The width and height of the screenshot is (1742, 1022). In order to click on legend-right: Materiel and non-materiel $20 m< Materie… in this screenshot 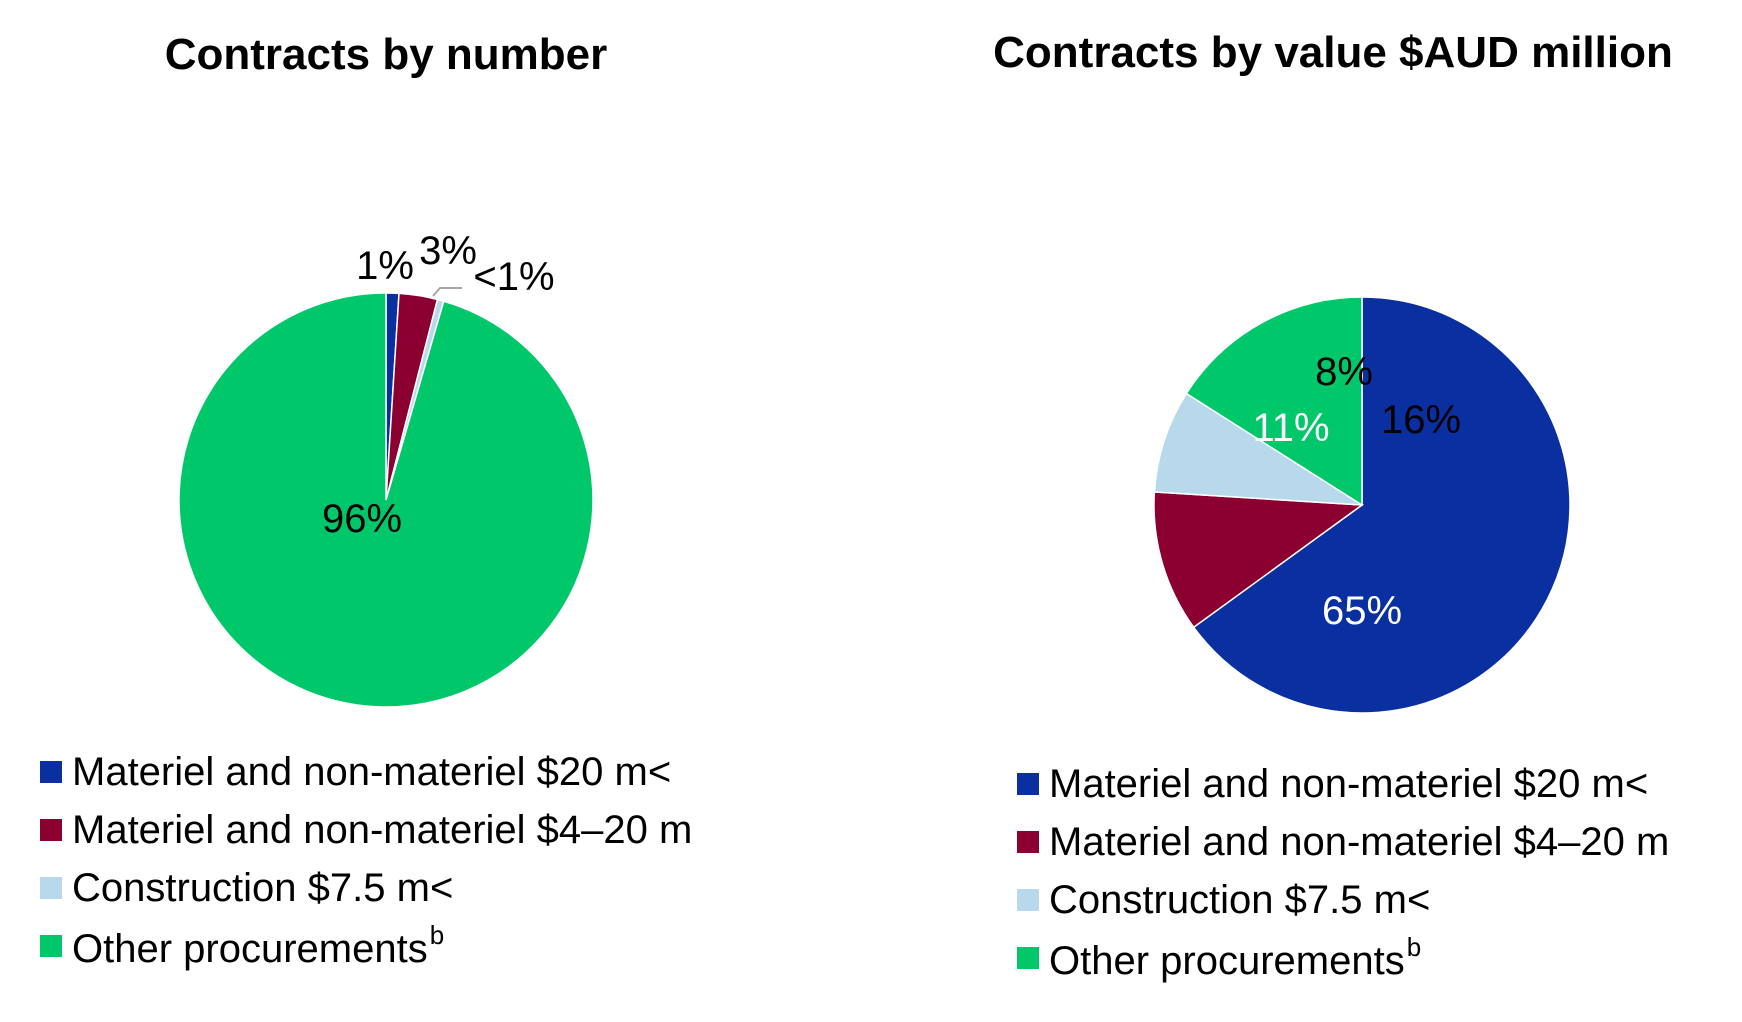, I will do `click(1343, 871)`.